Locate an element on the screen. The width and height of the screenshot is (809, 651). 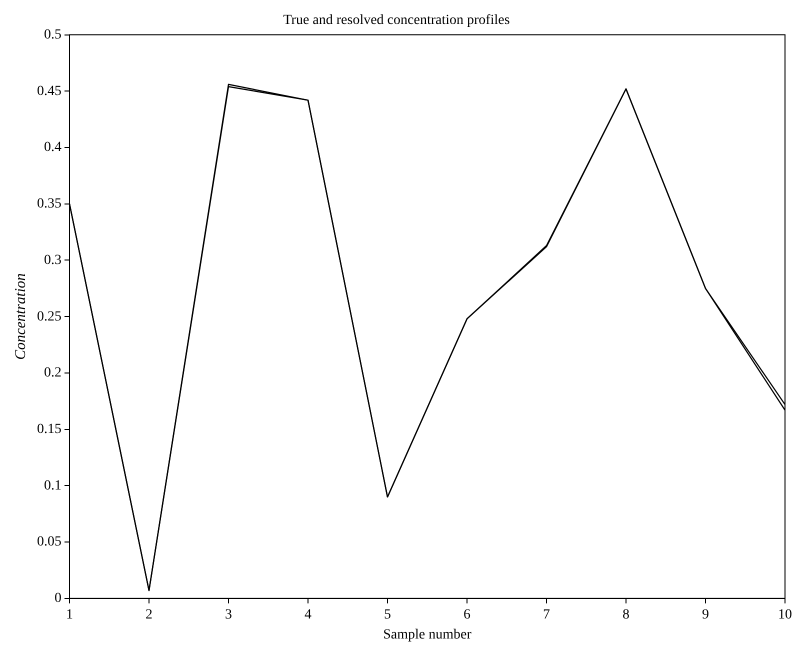
x-tick-label: 6 is located at coordinates (467, 614).